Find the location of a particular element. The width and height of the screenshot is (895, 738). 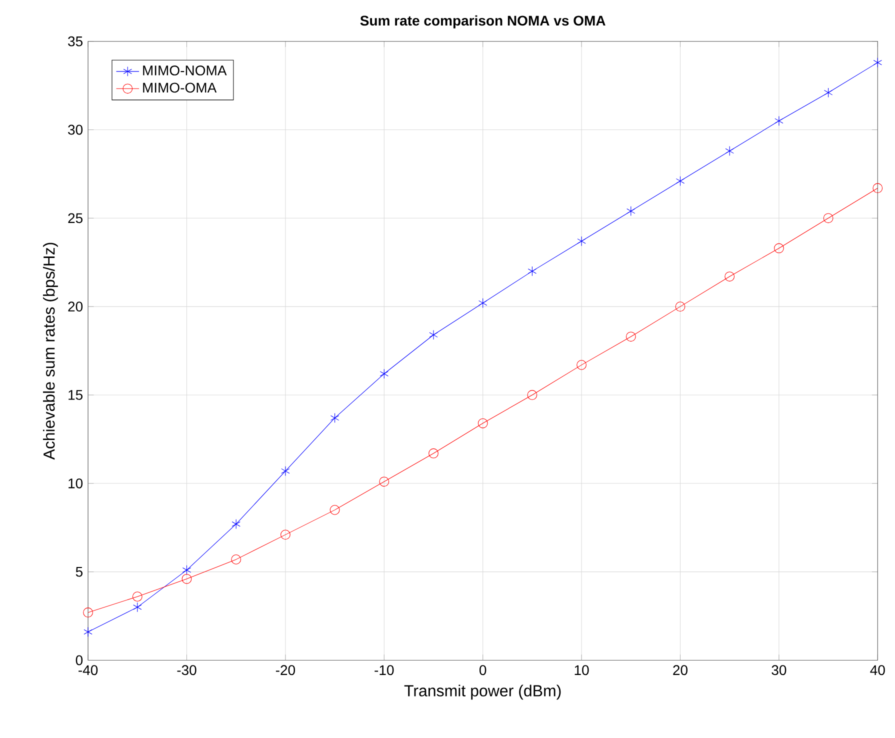

y-axis-title: Achievable sum rates (bps/Hz) is located at coordinates (50, 351).